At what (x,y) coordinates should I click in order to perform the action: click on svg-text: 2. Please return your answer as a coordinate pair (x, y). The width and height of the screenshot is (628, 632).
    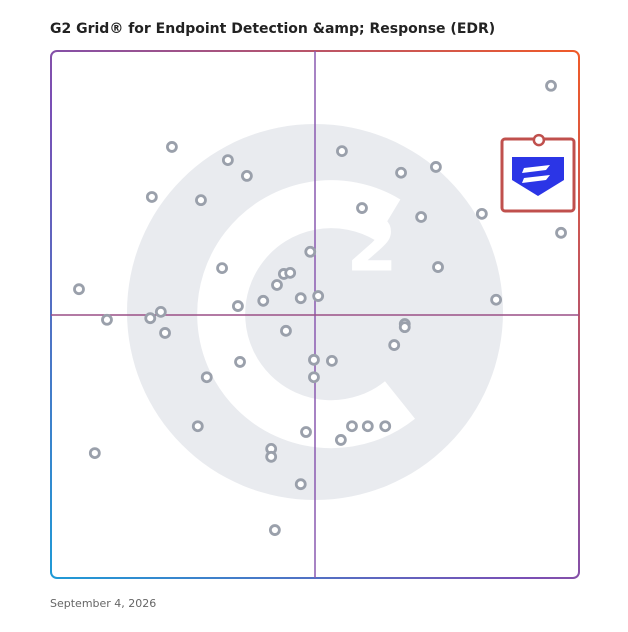
    Looking at the image, I should click on (372, 246).